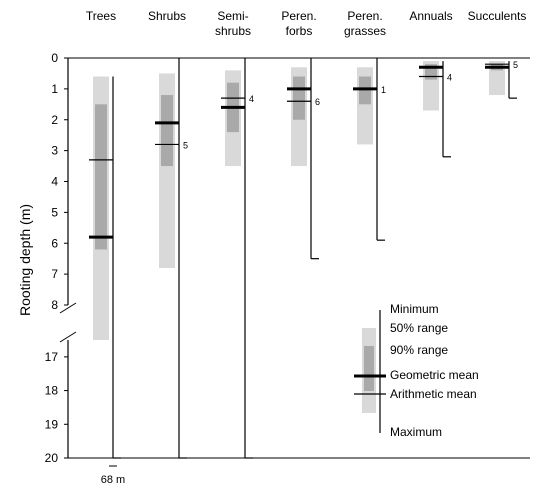 The width and height of the screenshot is (547, 497). Describe the element at coordinates (317, 102) in the screenshot. I see `sample-size-label: 6` at that location.